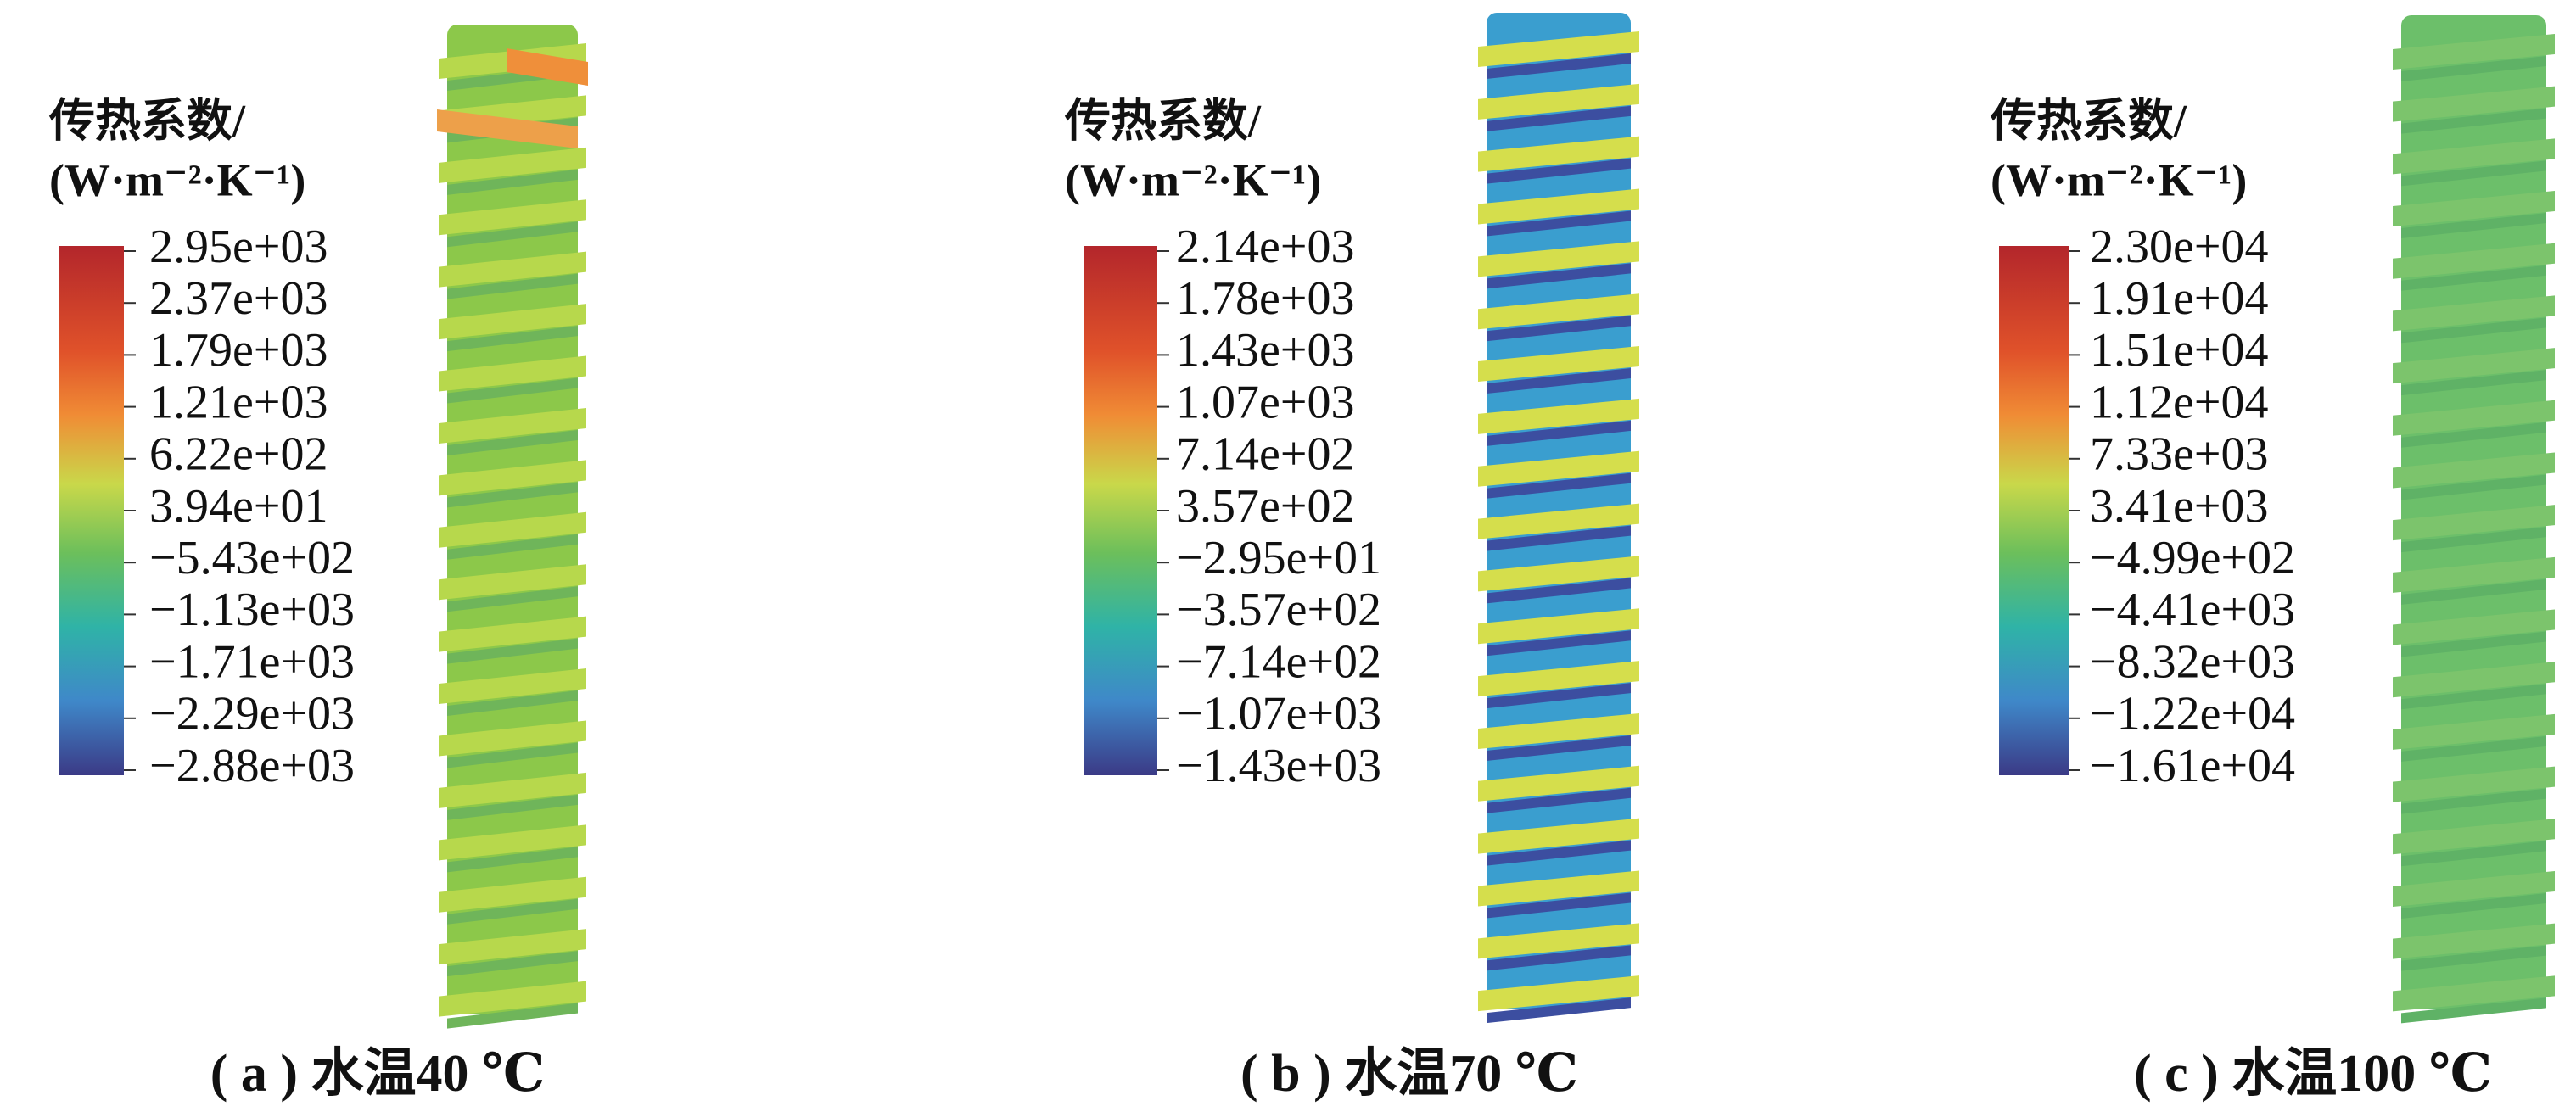 The image size is (2576, 1112). I want to click on colorbar-tick-label: 1.43e+03, so click(1265, 351).